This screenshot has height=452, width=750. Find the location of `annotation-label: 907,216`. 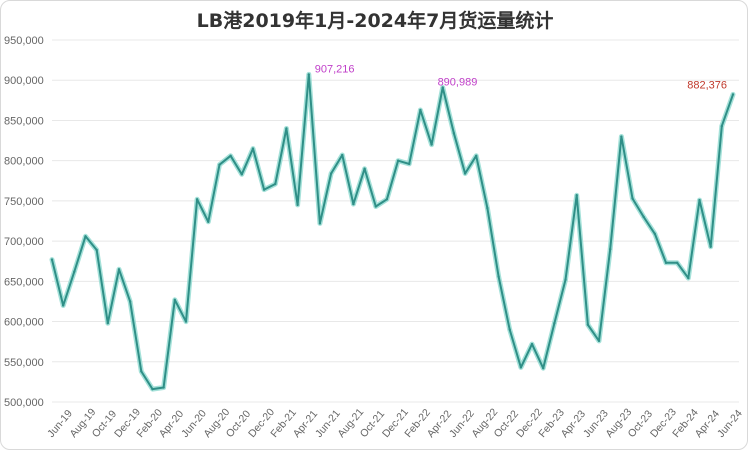

annotation-label: 907,216 is located at coordinates (335, 69).